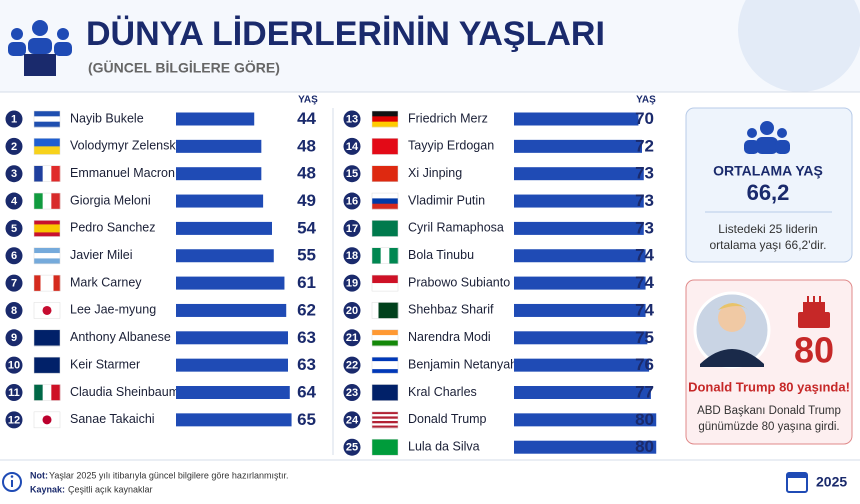 The width and height of the screenshot is (860, 504). I want to click on info-icon-bar, so click(12, 483).